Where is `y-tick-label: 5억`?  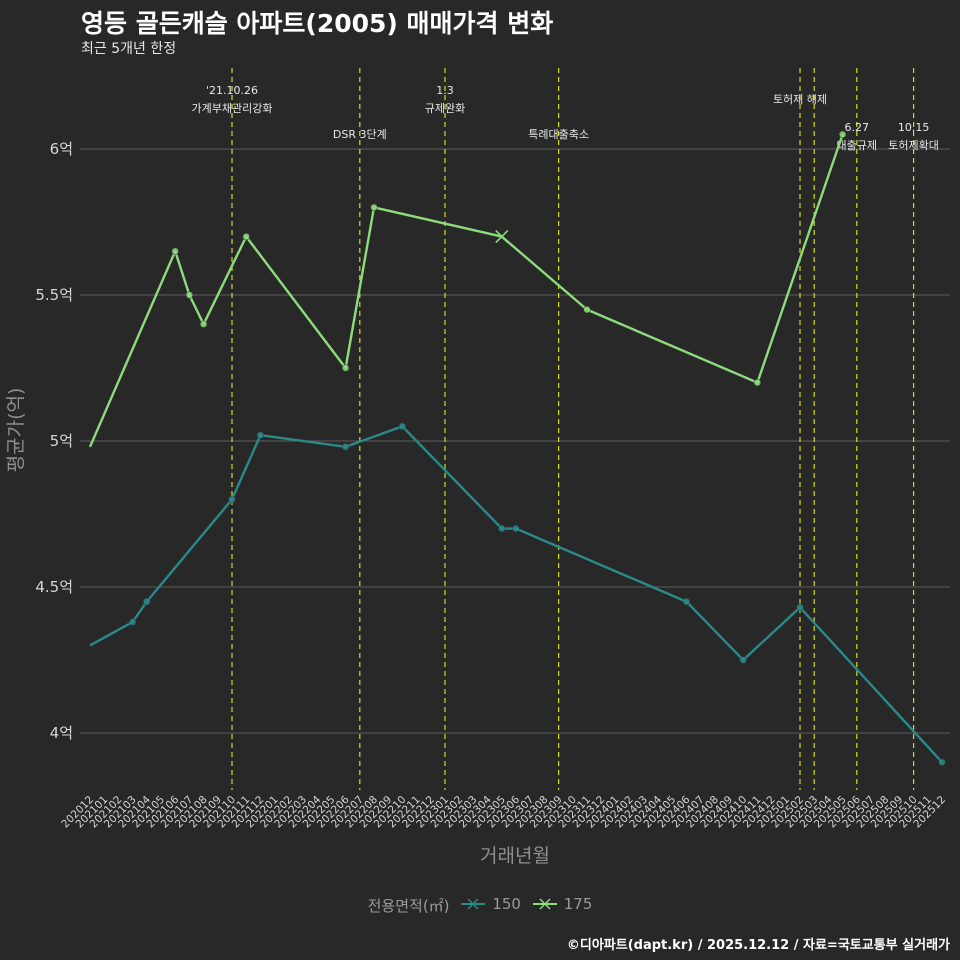
y-tick-label: 5억 is located at coordinates (61, 441).